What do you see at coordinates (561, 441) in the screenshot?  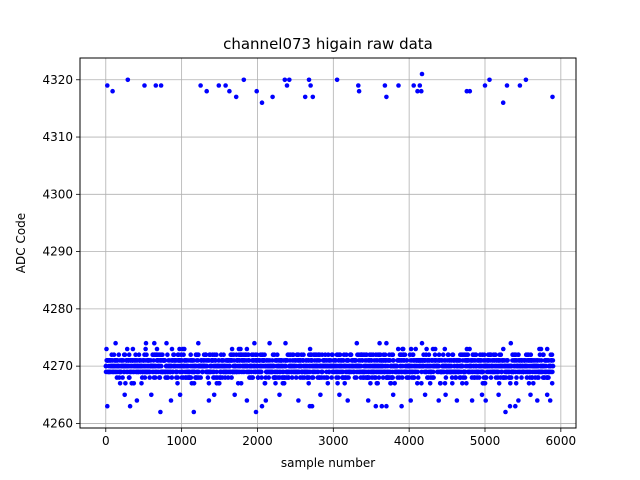 I see `x-tick-label: 6000` at bounding box center [561, 441].